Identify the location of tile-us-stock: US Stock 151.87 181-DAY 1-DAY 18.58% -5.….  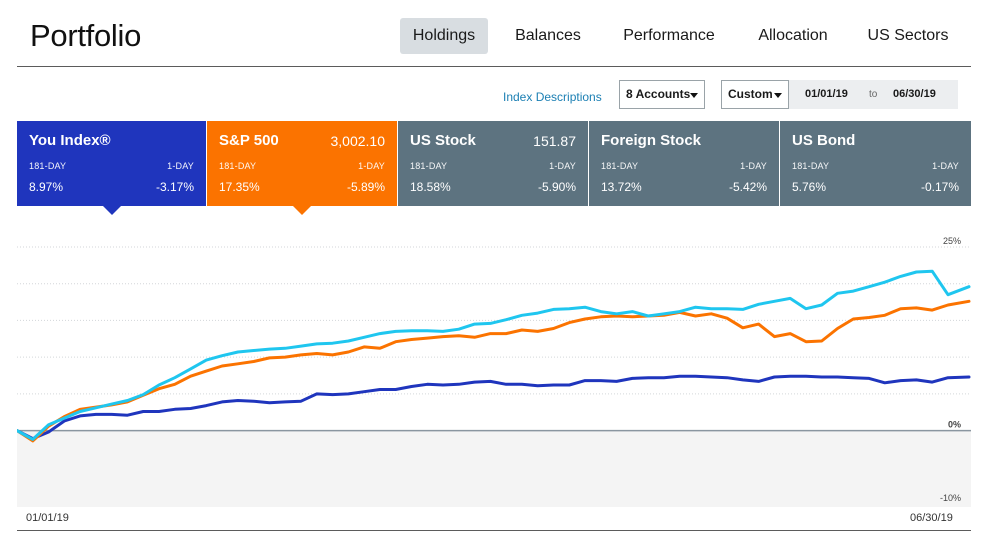
(493, 163).